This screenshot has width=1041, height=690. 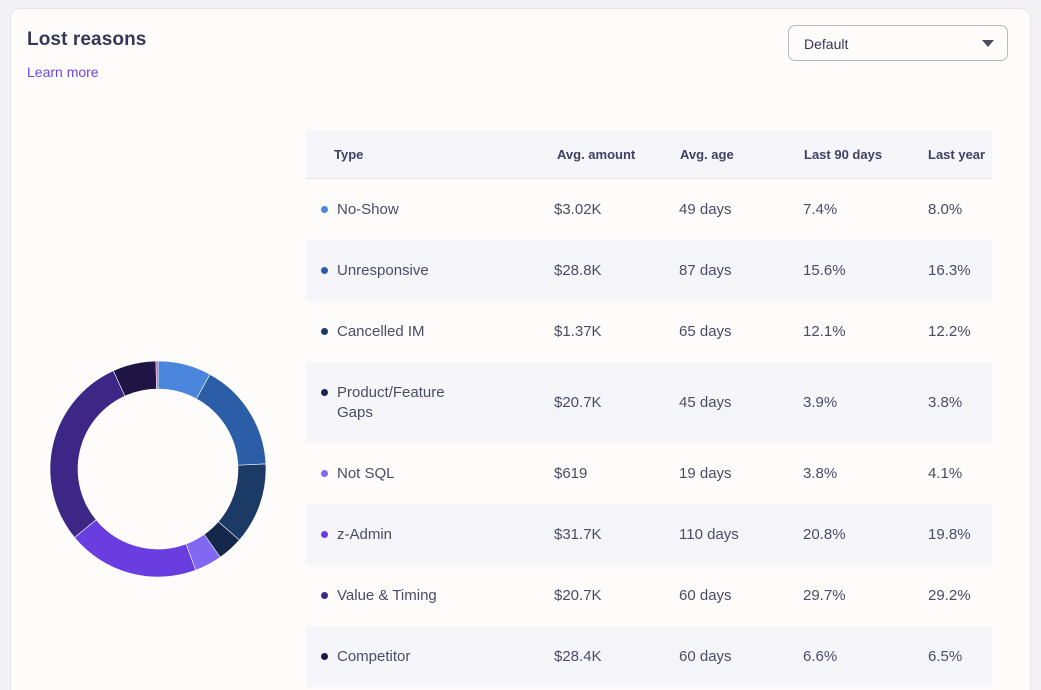 I want to click on avg-amount-cell: $619, so click(x=571, y=473).